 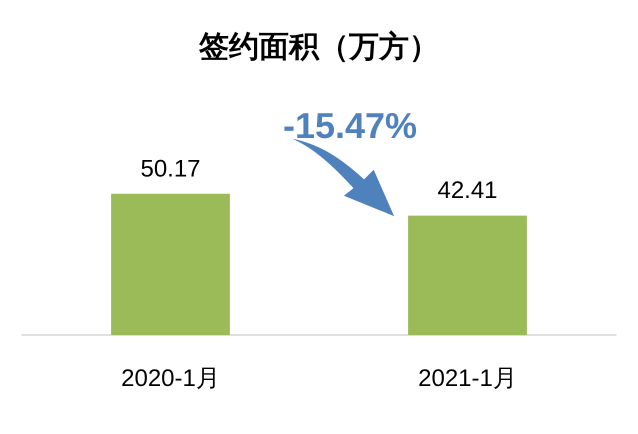 I want to click on data-label: 50.17, so click(x=170, y=168).